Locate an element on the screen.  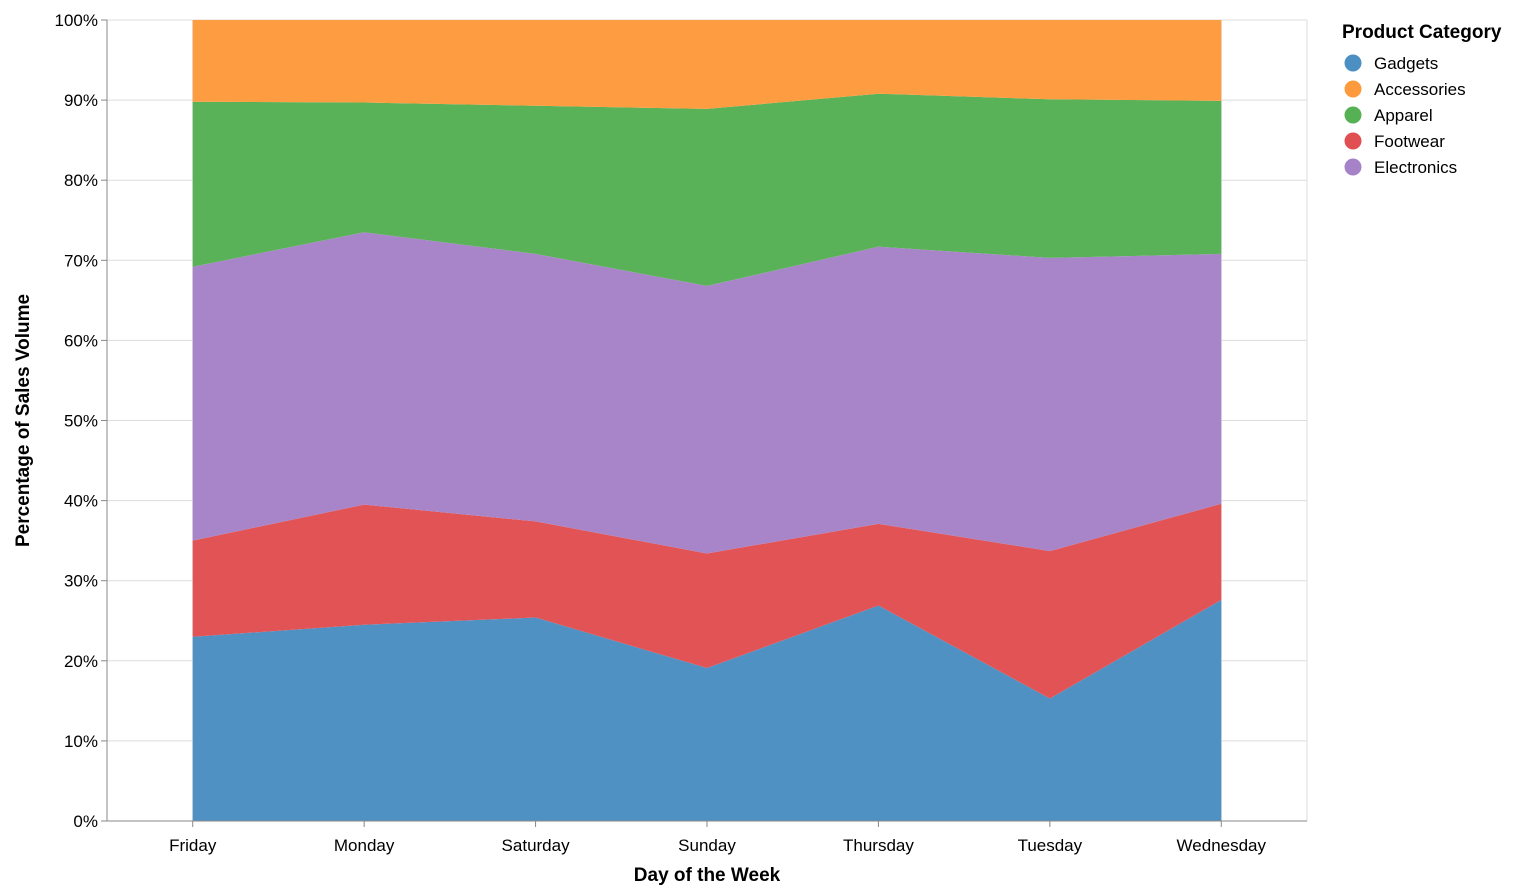
legend-swatch-apparel is located at coordinates (1353, 115).